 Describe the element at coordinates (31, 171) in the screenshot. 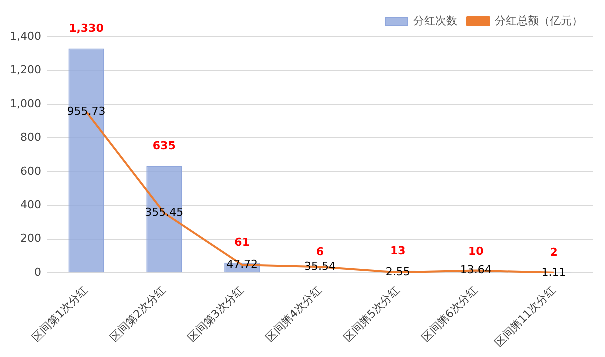

I see `y-tick-label: 600` at that location.